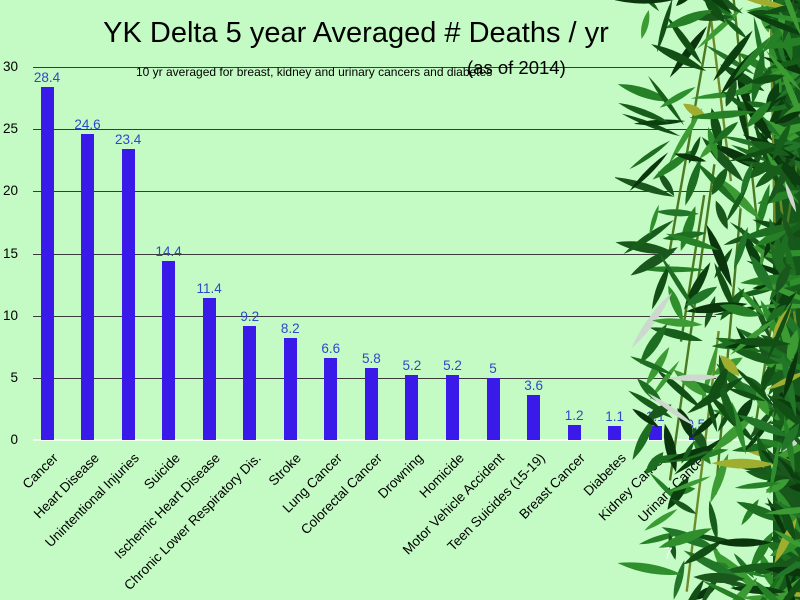 The height and width of the screenshot is (600, 800). Describe the element at coordinates (47, 77) in the screenshot. I see `bar-value-label: 28.4` at that location.